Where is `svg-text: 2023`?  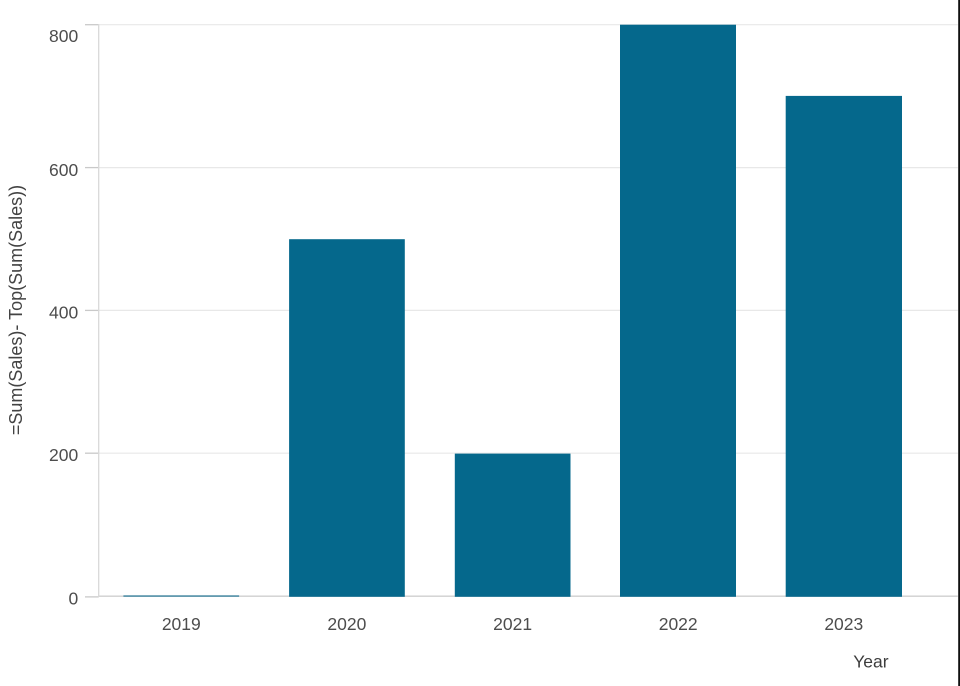
svg-text: 2023 is located at coordinates (843, 624).